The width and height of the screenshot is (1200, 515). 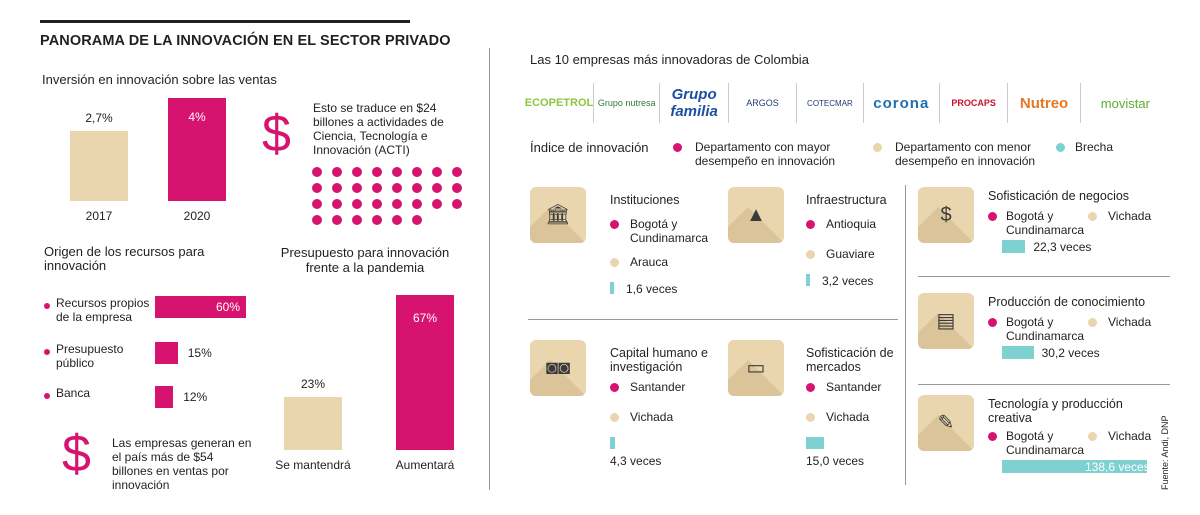 I want to click on section-divider, so click(x=489, y=269).